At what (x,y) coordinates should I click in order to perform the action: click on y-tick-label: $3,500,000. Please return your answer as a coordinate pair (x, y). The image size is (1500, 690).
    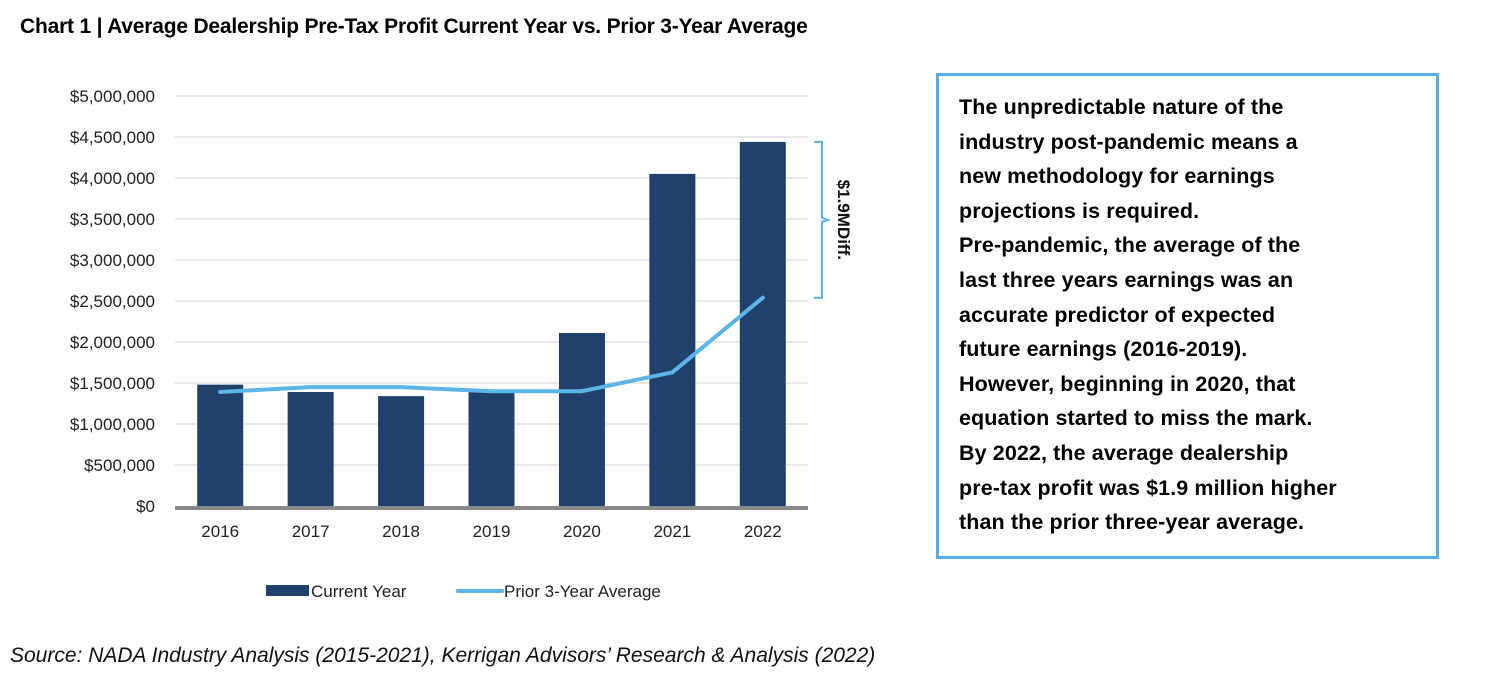
    Looking at the image, I should click on (112, 219).